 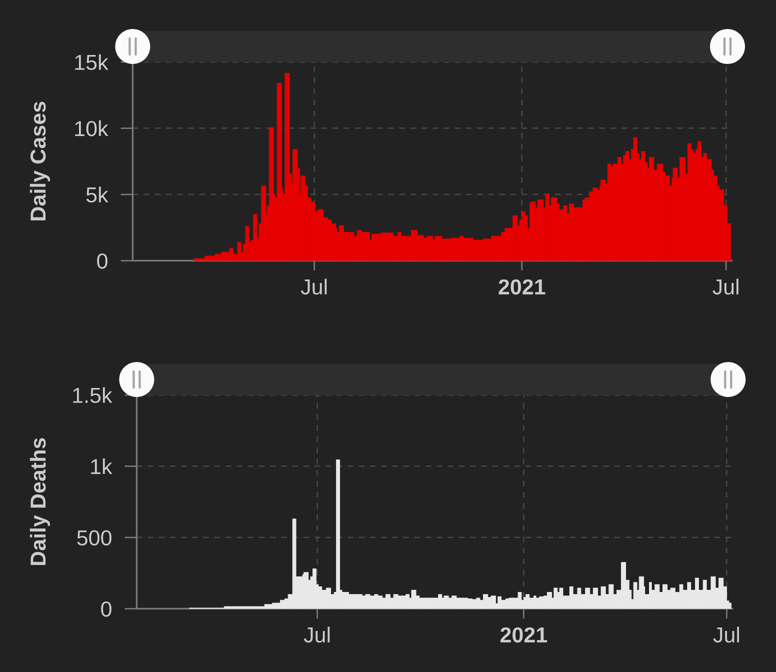 What do you see at coordinates (97, 194) in the screenshot?
I see `y-tick-label: 5k` at bounding box center [97, 194].